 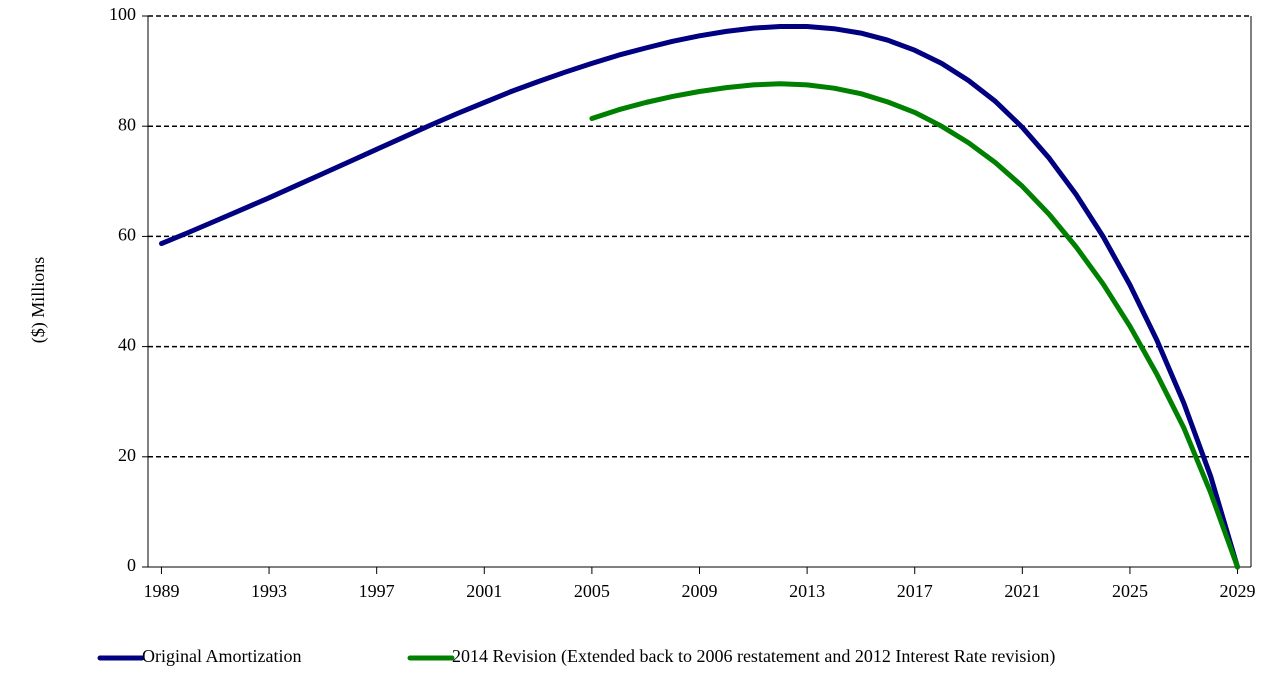 What do you see at coordinates (1130, 591) in the screenshot?
I see `x-tick-label: 2025` at bounding box center [1130, 591].